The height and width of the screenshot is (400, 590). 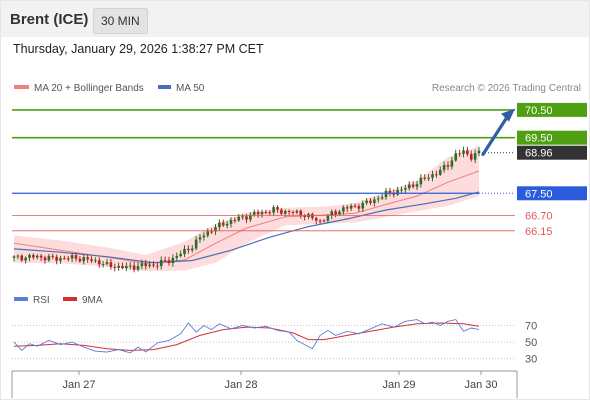 I want to click on rsi-tick-label: 70, so click(x=531, y=326).